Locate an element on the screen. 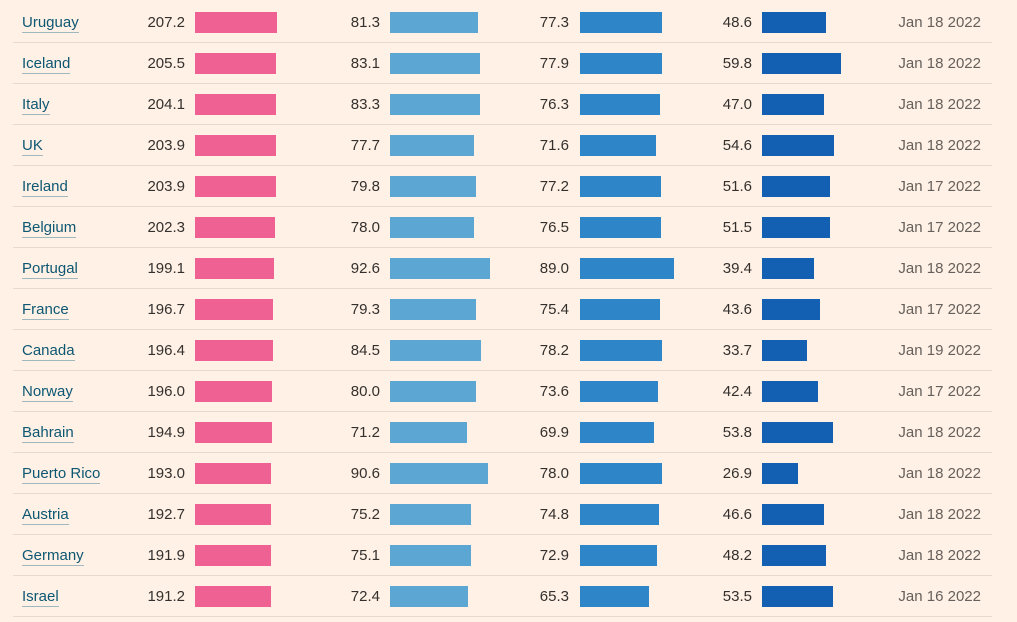  value-col4: 59.8 is located at coordinates (737, 63).